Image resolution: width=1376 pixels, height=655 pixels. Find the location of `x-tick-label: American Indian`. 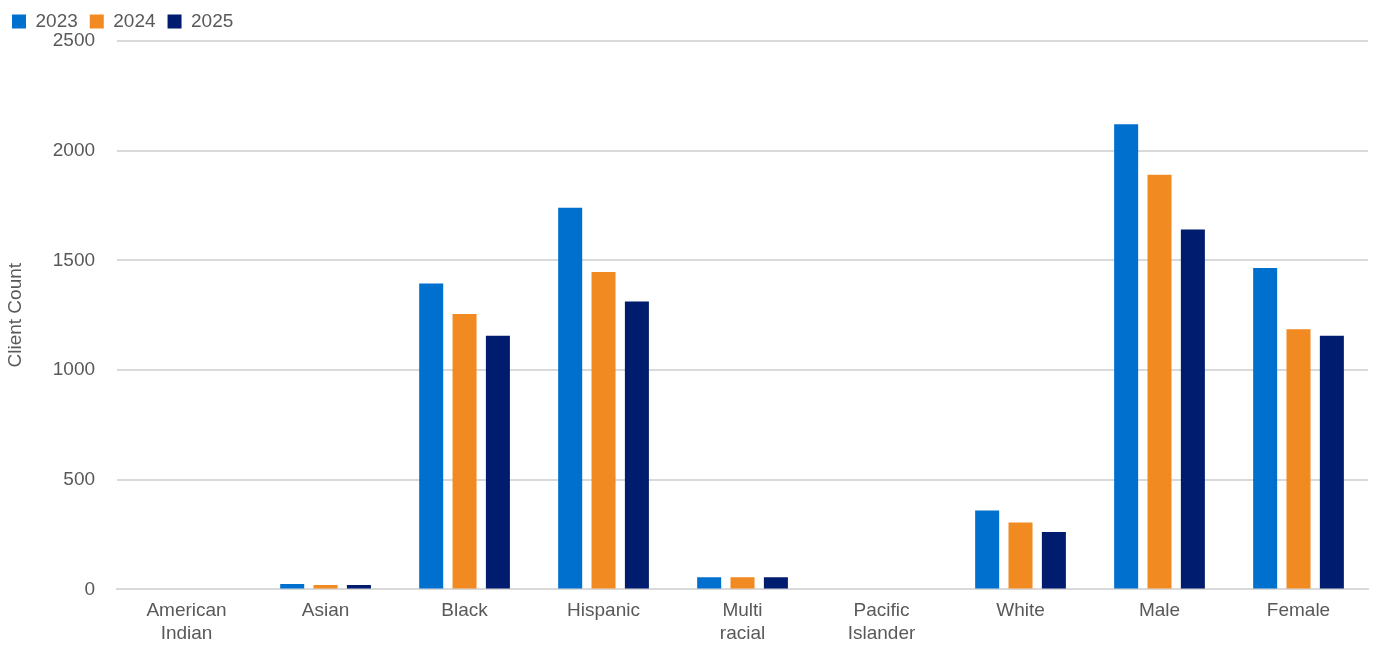

x-tick-label: American Indian is located at coordinates (186, 621).